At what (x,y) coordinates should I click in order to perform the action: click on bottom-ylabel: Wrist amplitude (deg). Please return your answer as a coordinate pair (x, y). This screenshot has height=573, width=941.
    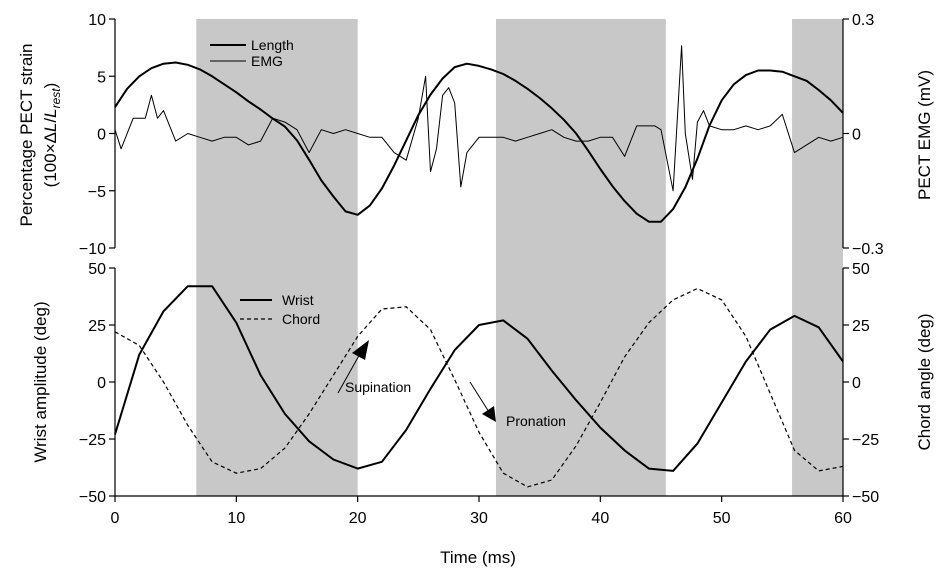
    Looking at the image, I should click on (40, 381).